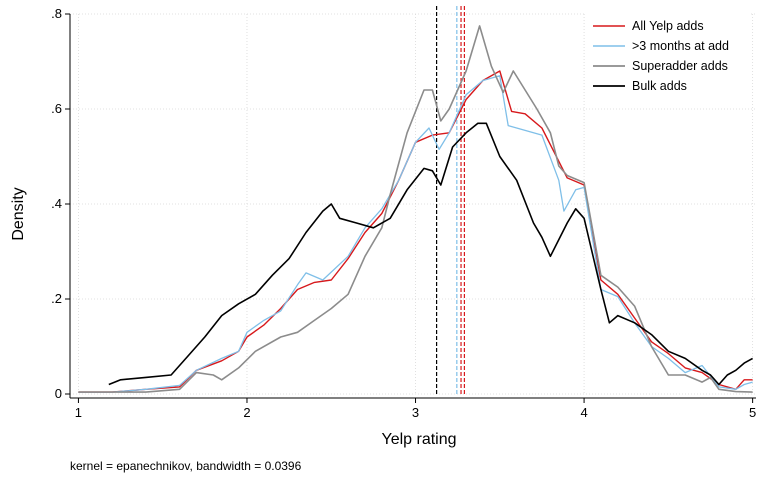 The width and height of the screenshot is (761, 478). I want to click on reference-lines, so click(450, 200).